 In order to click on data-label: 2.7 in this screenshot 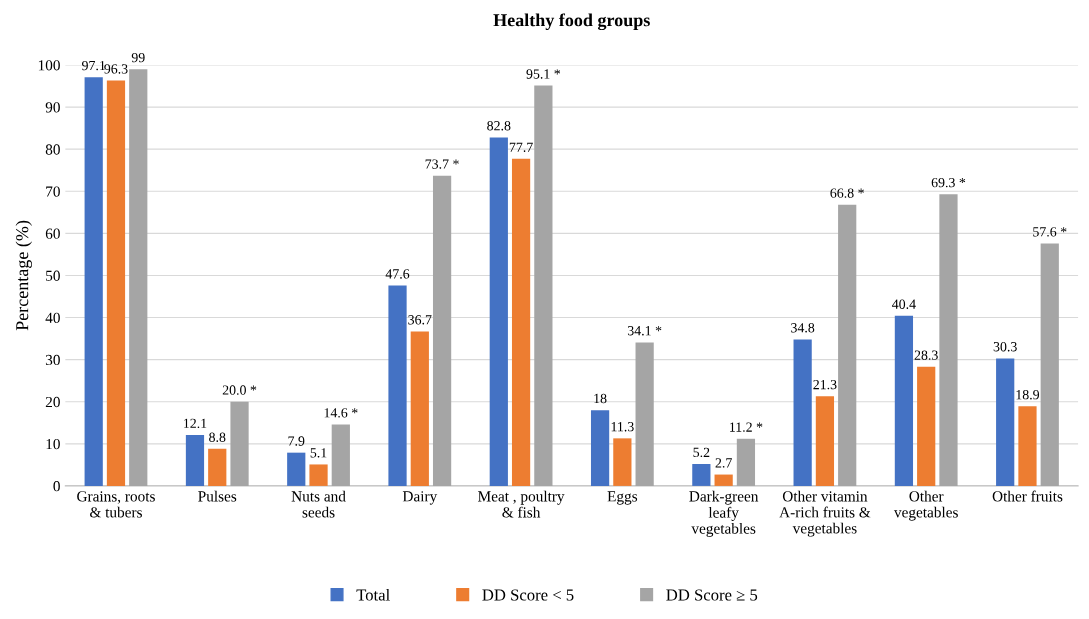, I will do `click(723, 463)`.